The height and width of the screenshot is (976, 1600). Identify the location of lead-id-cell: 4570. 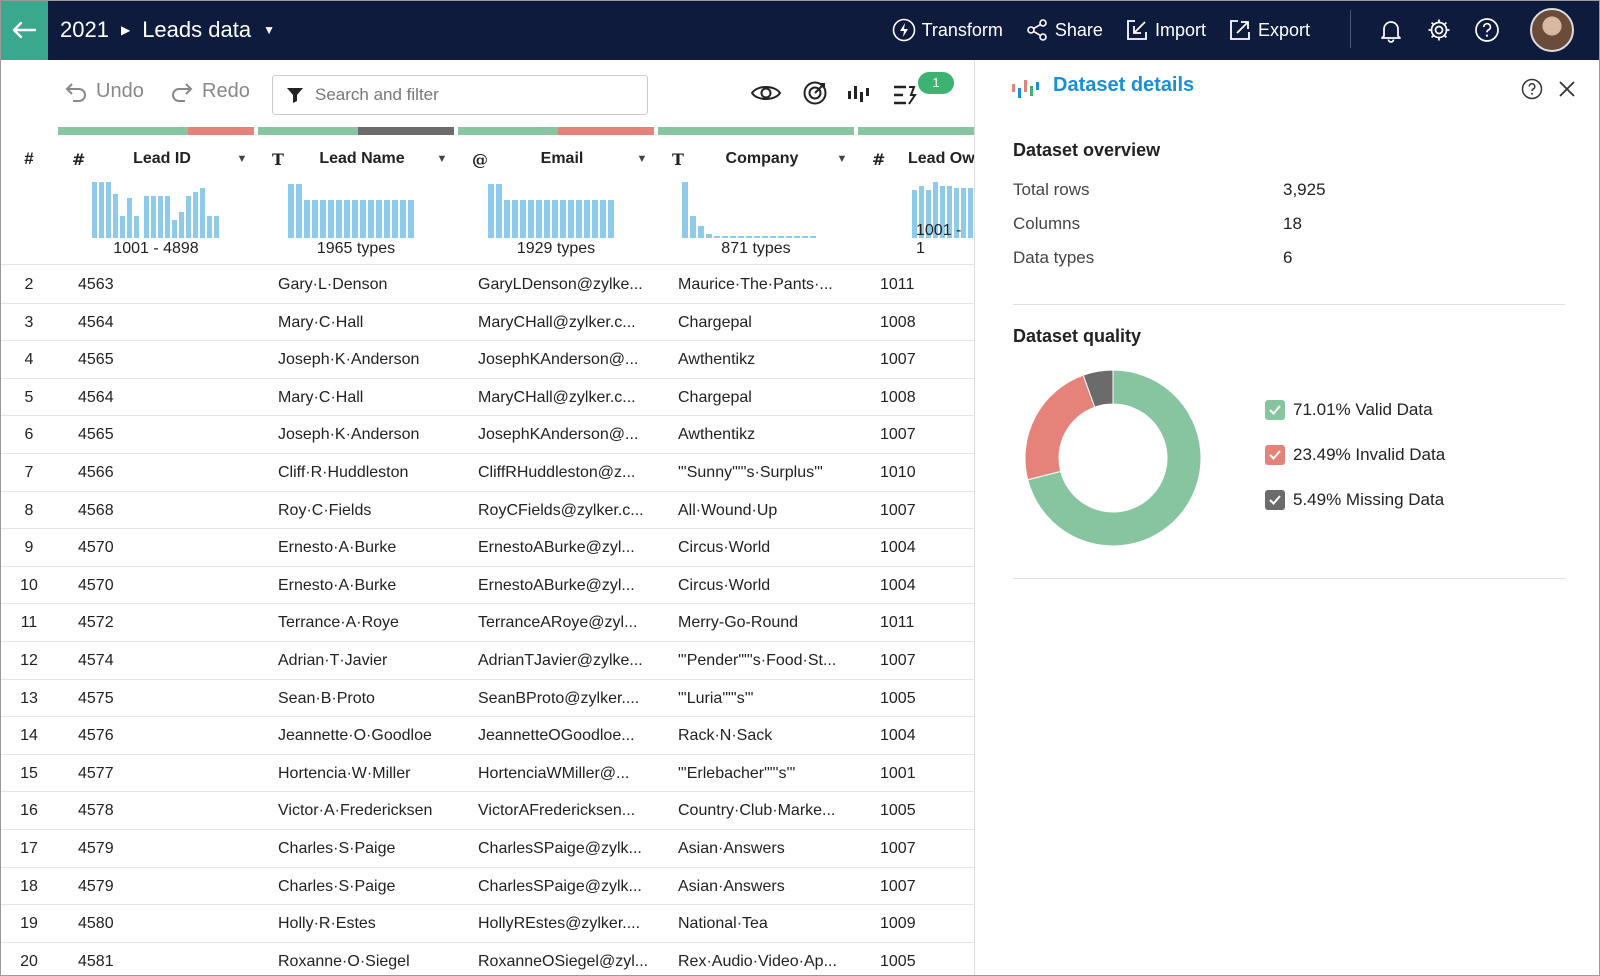
(96, 585).